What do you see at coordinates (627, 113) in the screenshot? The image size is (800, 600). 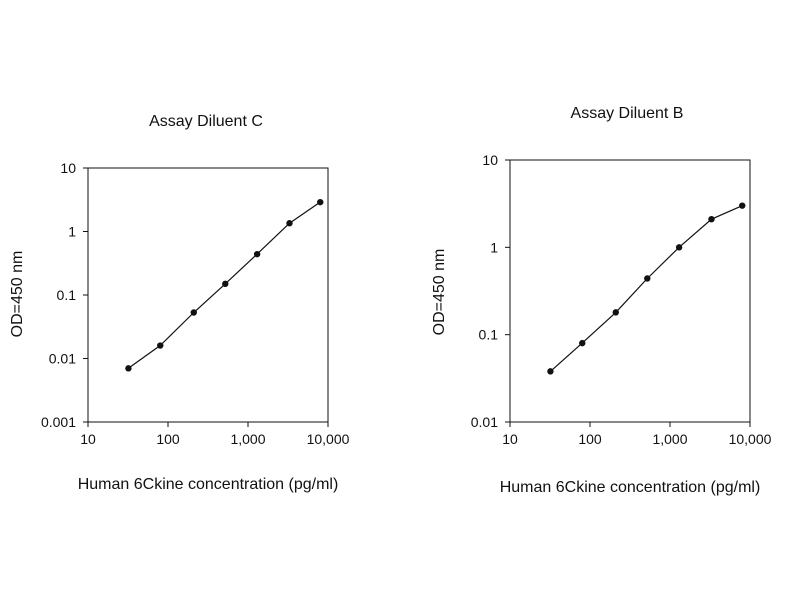 I see `chart-right-title: Assay Diluent B` at bounding box center [627, 113].